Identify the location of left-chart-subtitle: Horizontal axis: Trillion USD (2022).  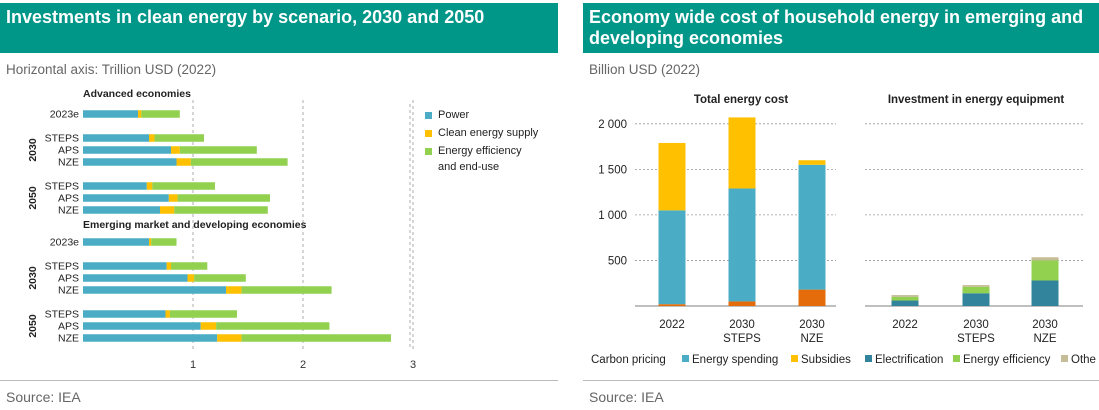
(111, 69).